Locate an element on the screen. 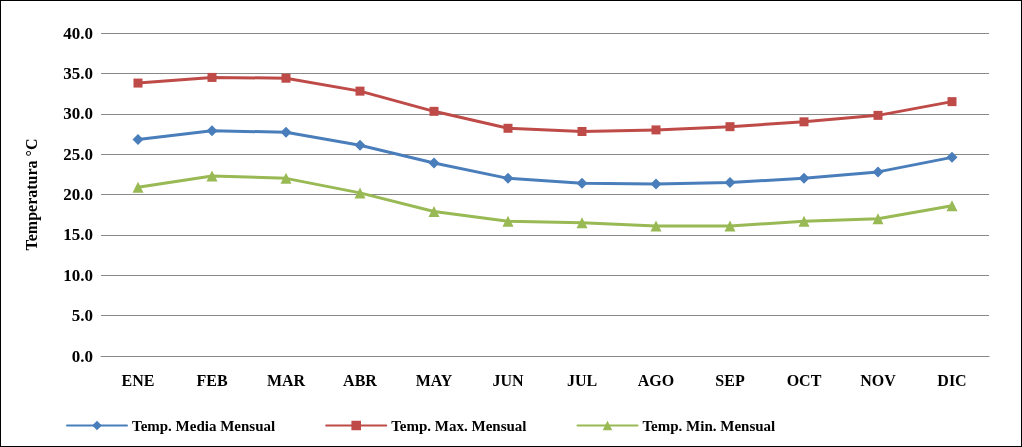  y-tick-label: 40.0 is located at coordinates (78, 33).